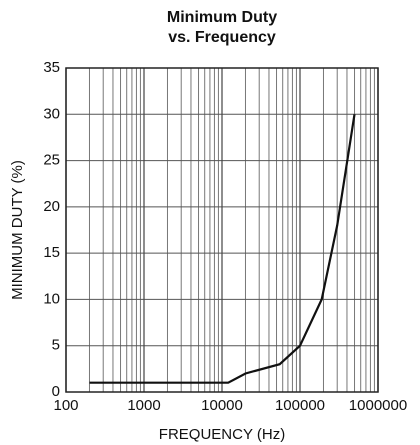 The image size is (420, 445). Describe the element at coordinates (222, 37) in the screenshot. I see `chart-subtitle: vs. Frequency` at that location.